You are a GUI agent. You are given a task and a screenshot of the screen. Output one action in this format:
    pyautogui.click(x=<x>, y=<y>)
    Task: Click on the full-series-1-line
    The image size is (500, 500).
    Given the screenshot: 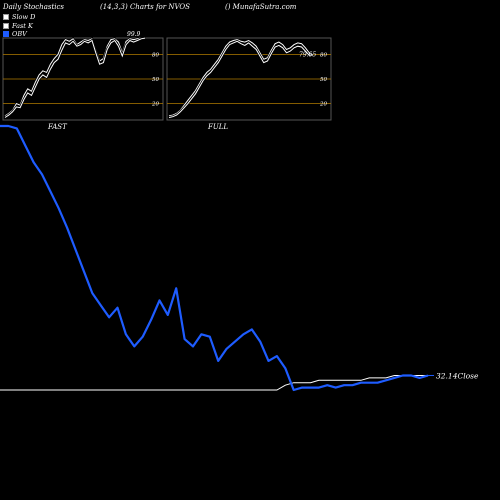 What is the action you would take?
    pyautogui.click(x=241, y=79)
    